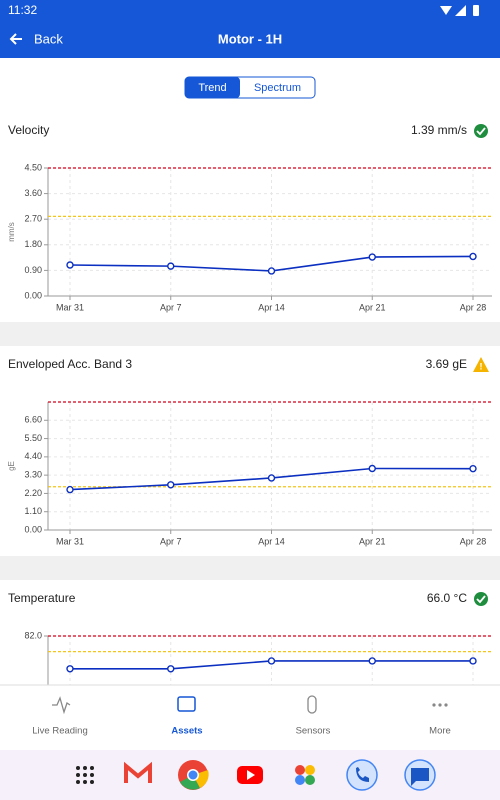 This screenshot has width=500, height=800. I want to click on nav-label: More, so click(440, 731).